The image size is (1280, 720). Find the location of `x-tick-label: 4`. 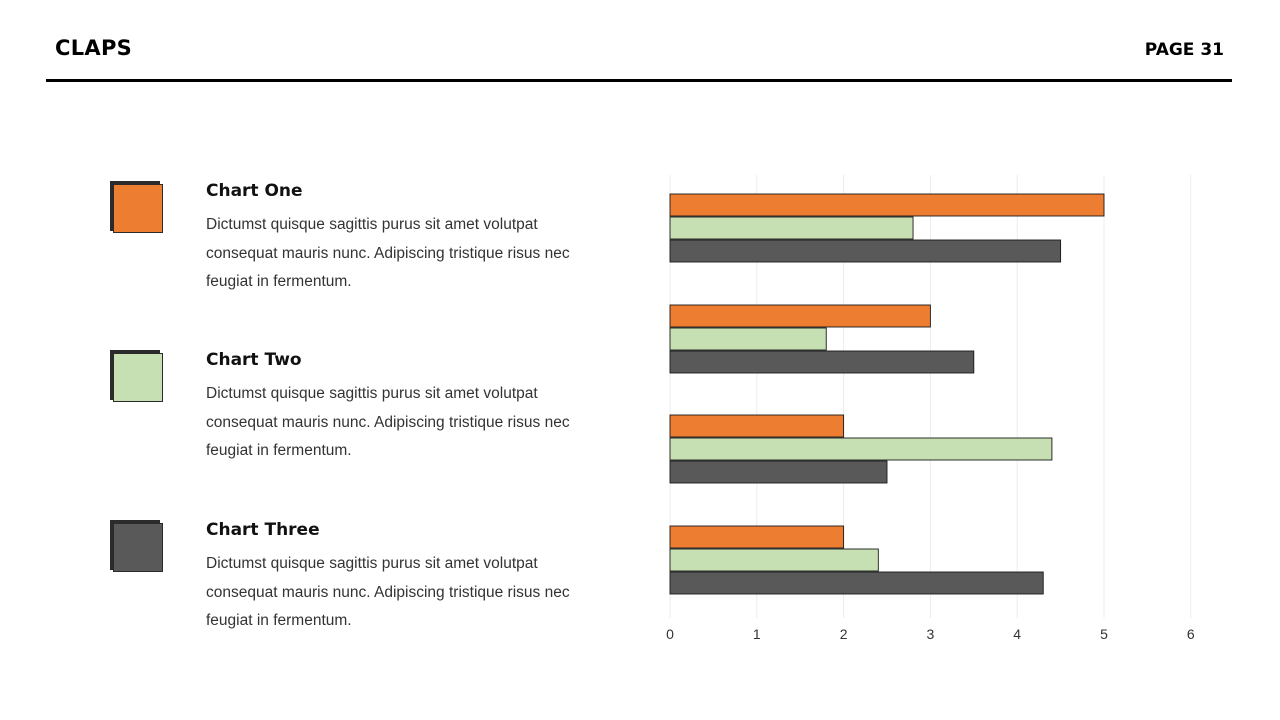

x-tick-label: 4 is located at coordinates (1017, 634).